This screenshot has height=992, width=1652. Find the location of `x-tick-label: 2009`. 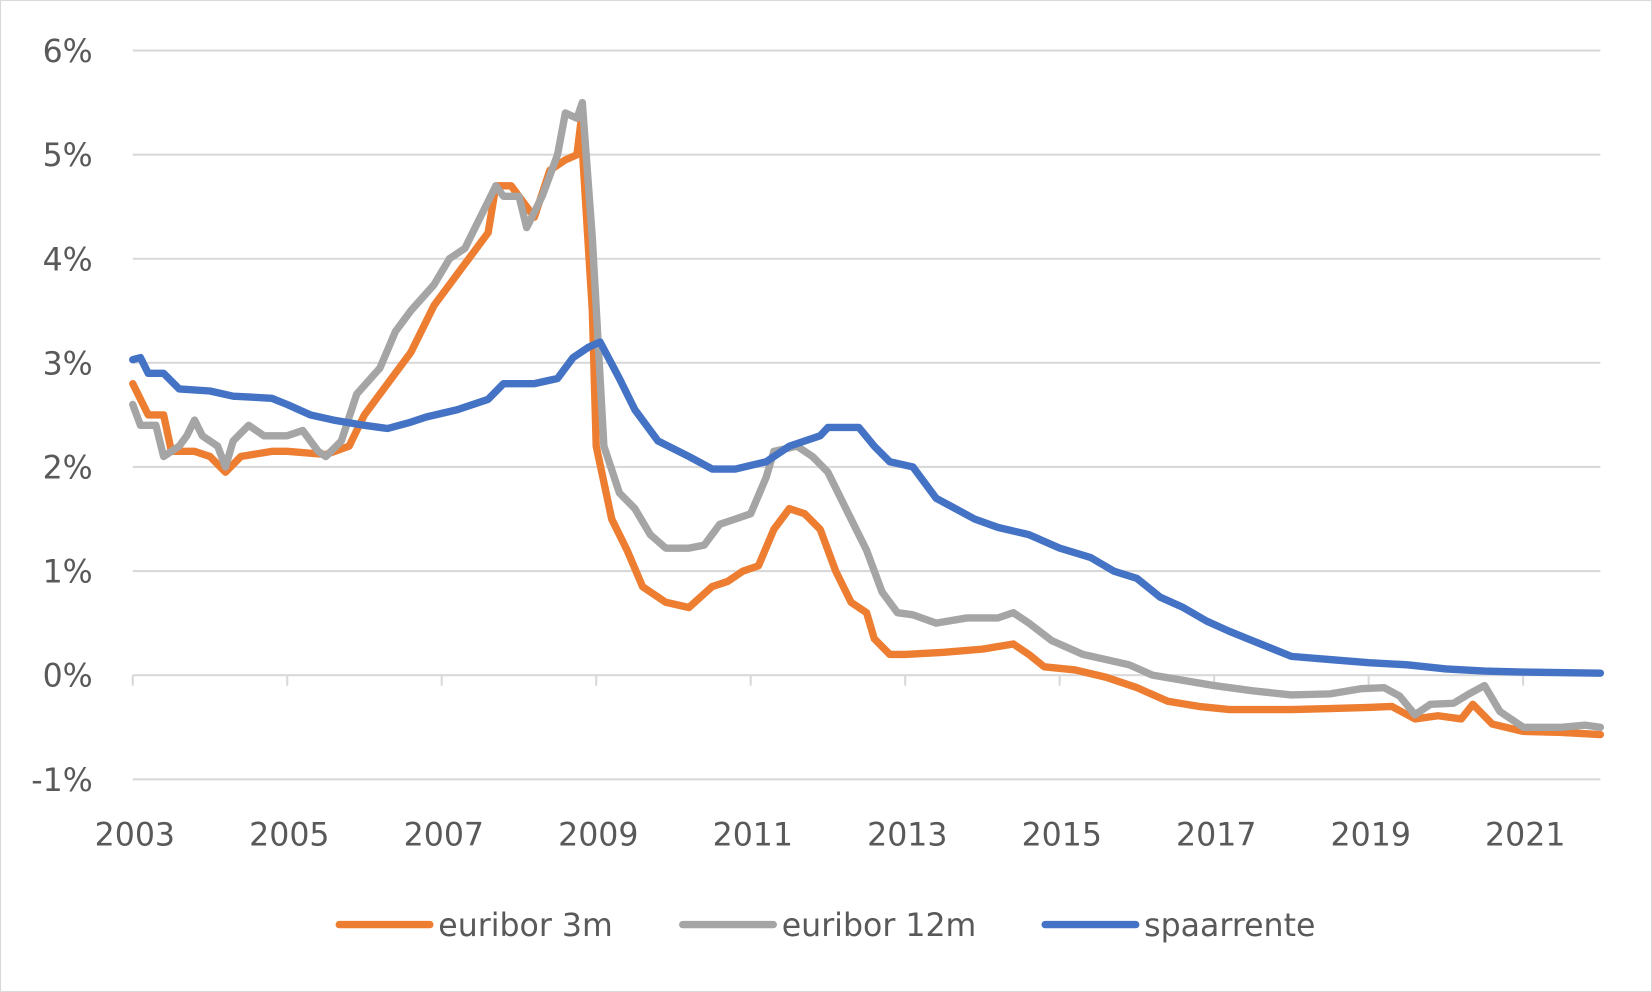

x-tick-label: 2009 is located at coordinates (598, 836).